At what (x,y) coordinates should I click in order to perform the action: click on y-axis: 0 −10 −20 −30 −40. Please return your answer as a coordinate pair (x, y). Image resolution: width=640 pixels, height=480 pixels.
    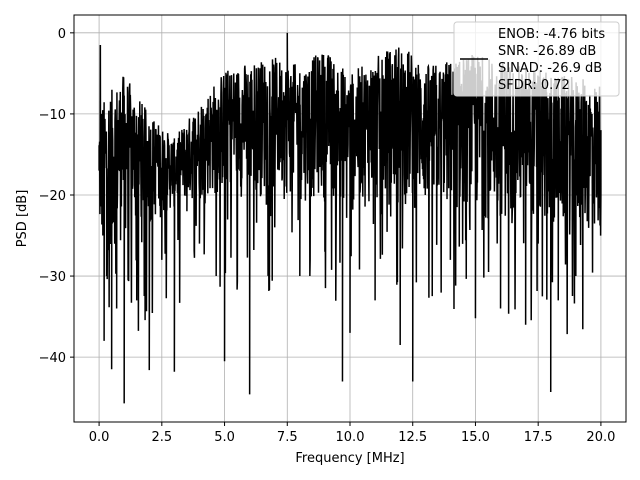
    Looking at the image, I should click on (56, 196).